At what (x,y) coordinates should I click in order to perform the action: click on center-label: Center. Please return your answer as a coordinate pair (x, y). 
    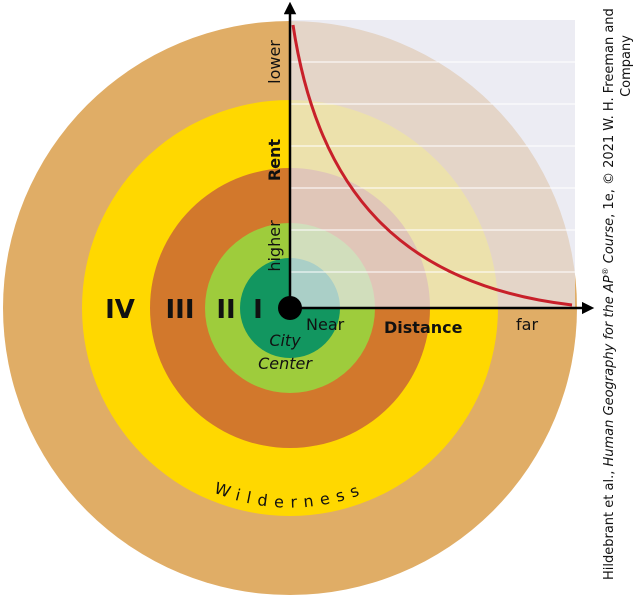
    Looking at the image, I should click on (285, 363).